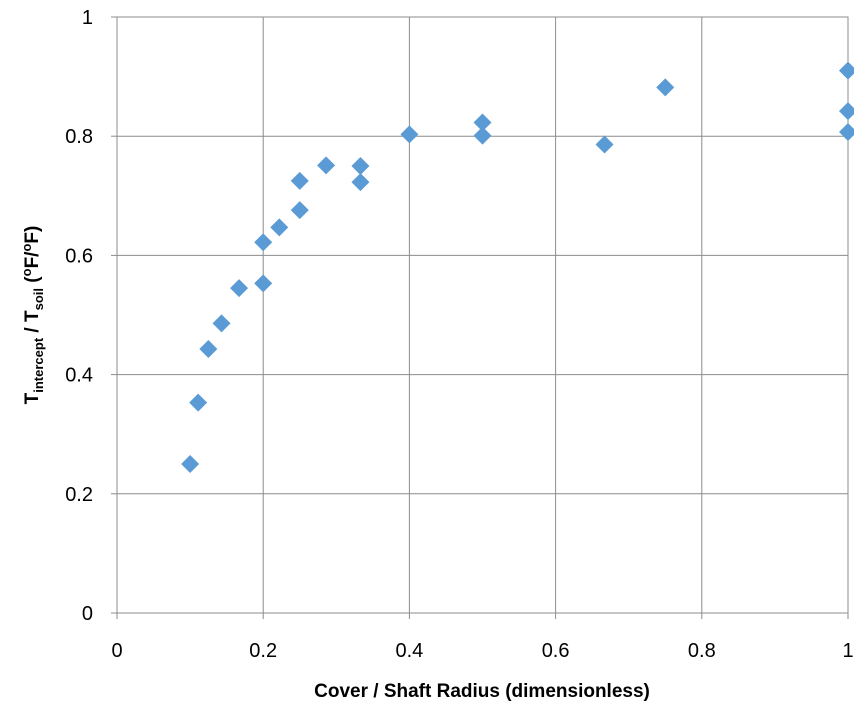 The height and width of the screenshot is (711, 854). What do you see at coordinates (87, 614) in the screenshot?
I see `y-tick-label-0: 0` at bounding box center [87, 614].